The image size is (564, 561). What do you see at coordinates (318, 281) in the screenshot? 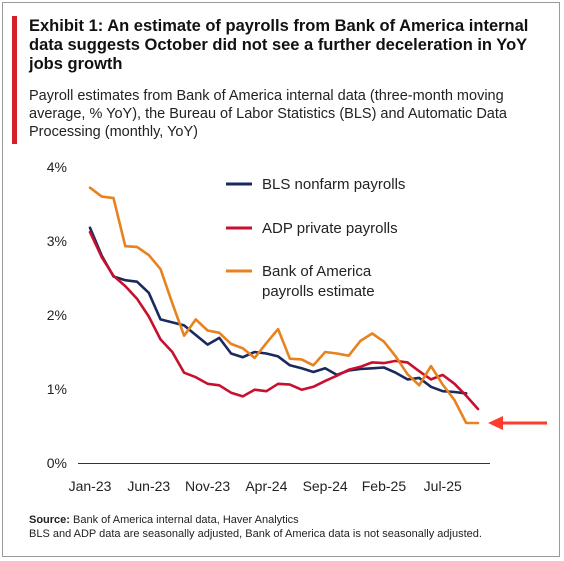
I see `legend-label-3: Bank of America payrolls estimate` at bounding box center [318, 281].